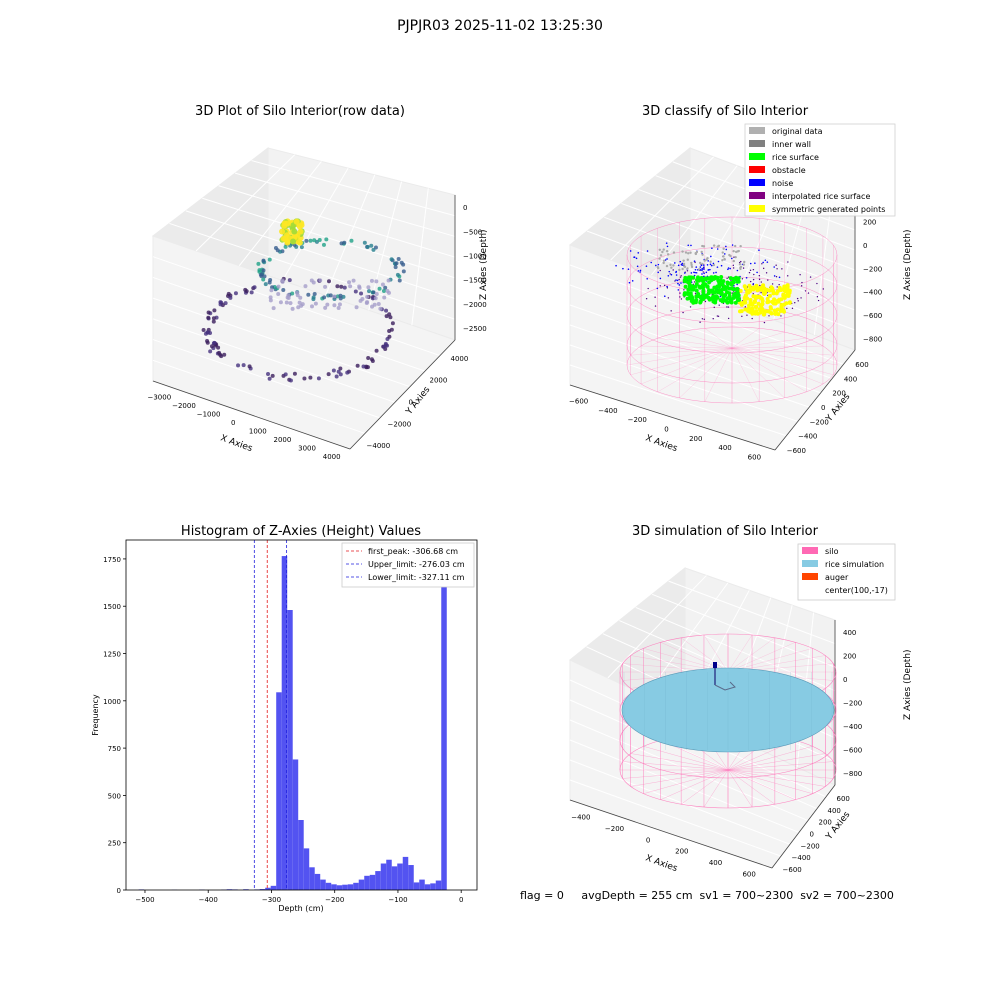 This screenshot has height=1000, width=1000. I want to click on histogram-y-axis-label: Frequency, so click(95, 715).